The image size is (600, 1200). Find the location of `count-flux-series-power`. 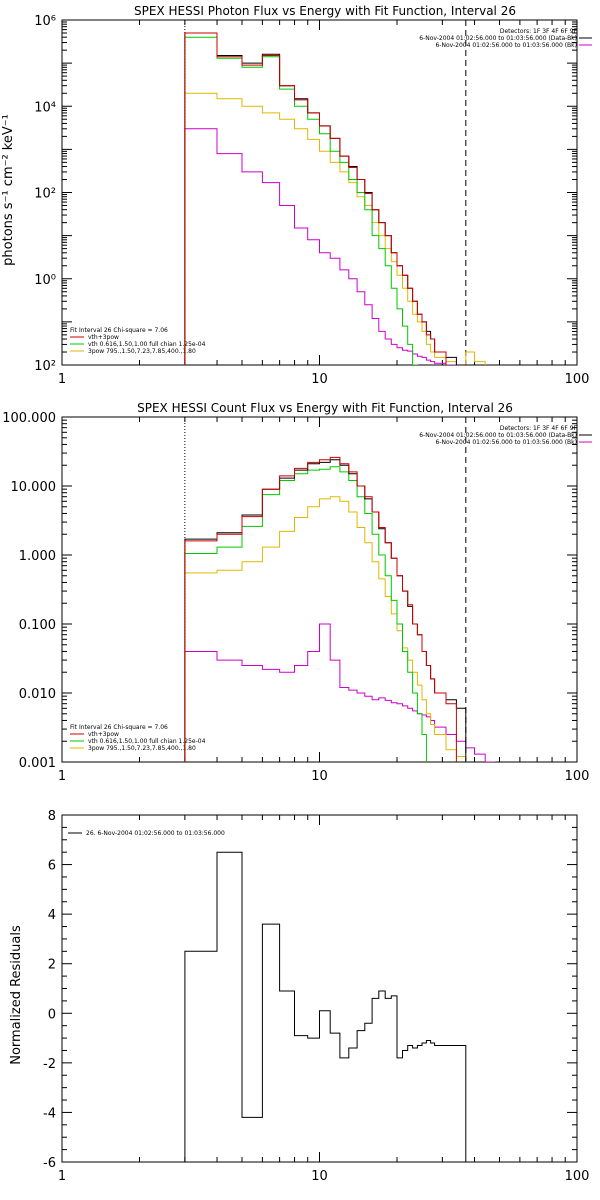

count-flux-series-power is located at coordinates (325, 629).